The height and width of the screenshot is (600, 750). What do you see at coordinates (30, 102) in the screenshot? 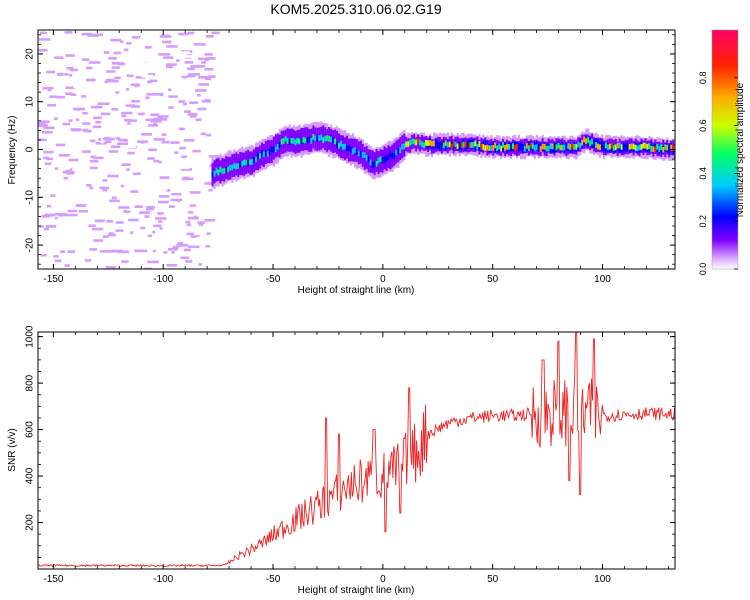
I see `spectrogram-y-tick-label: 10` at bounding box center [30, 102].